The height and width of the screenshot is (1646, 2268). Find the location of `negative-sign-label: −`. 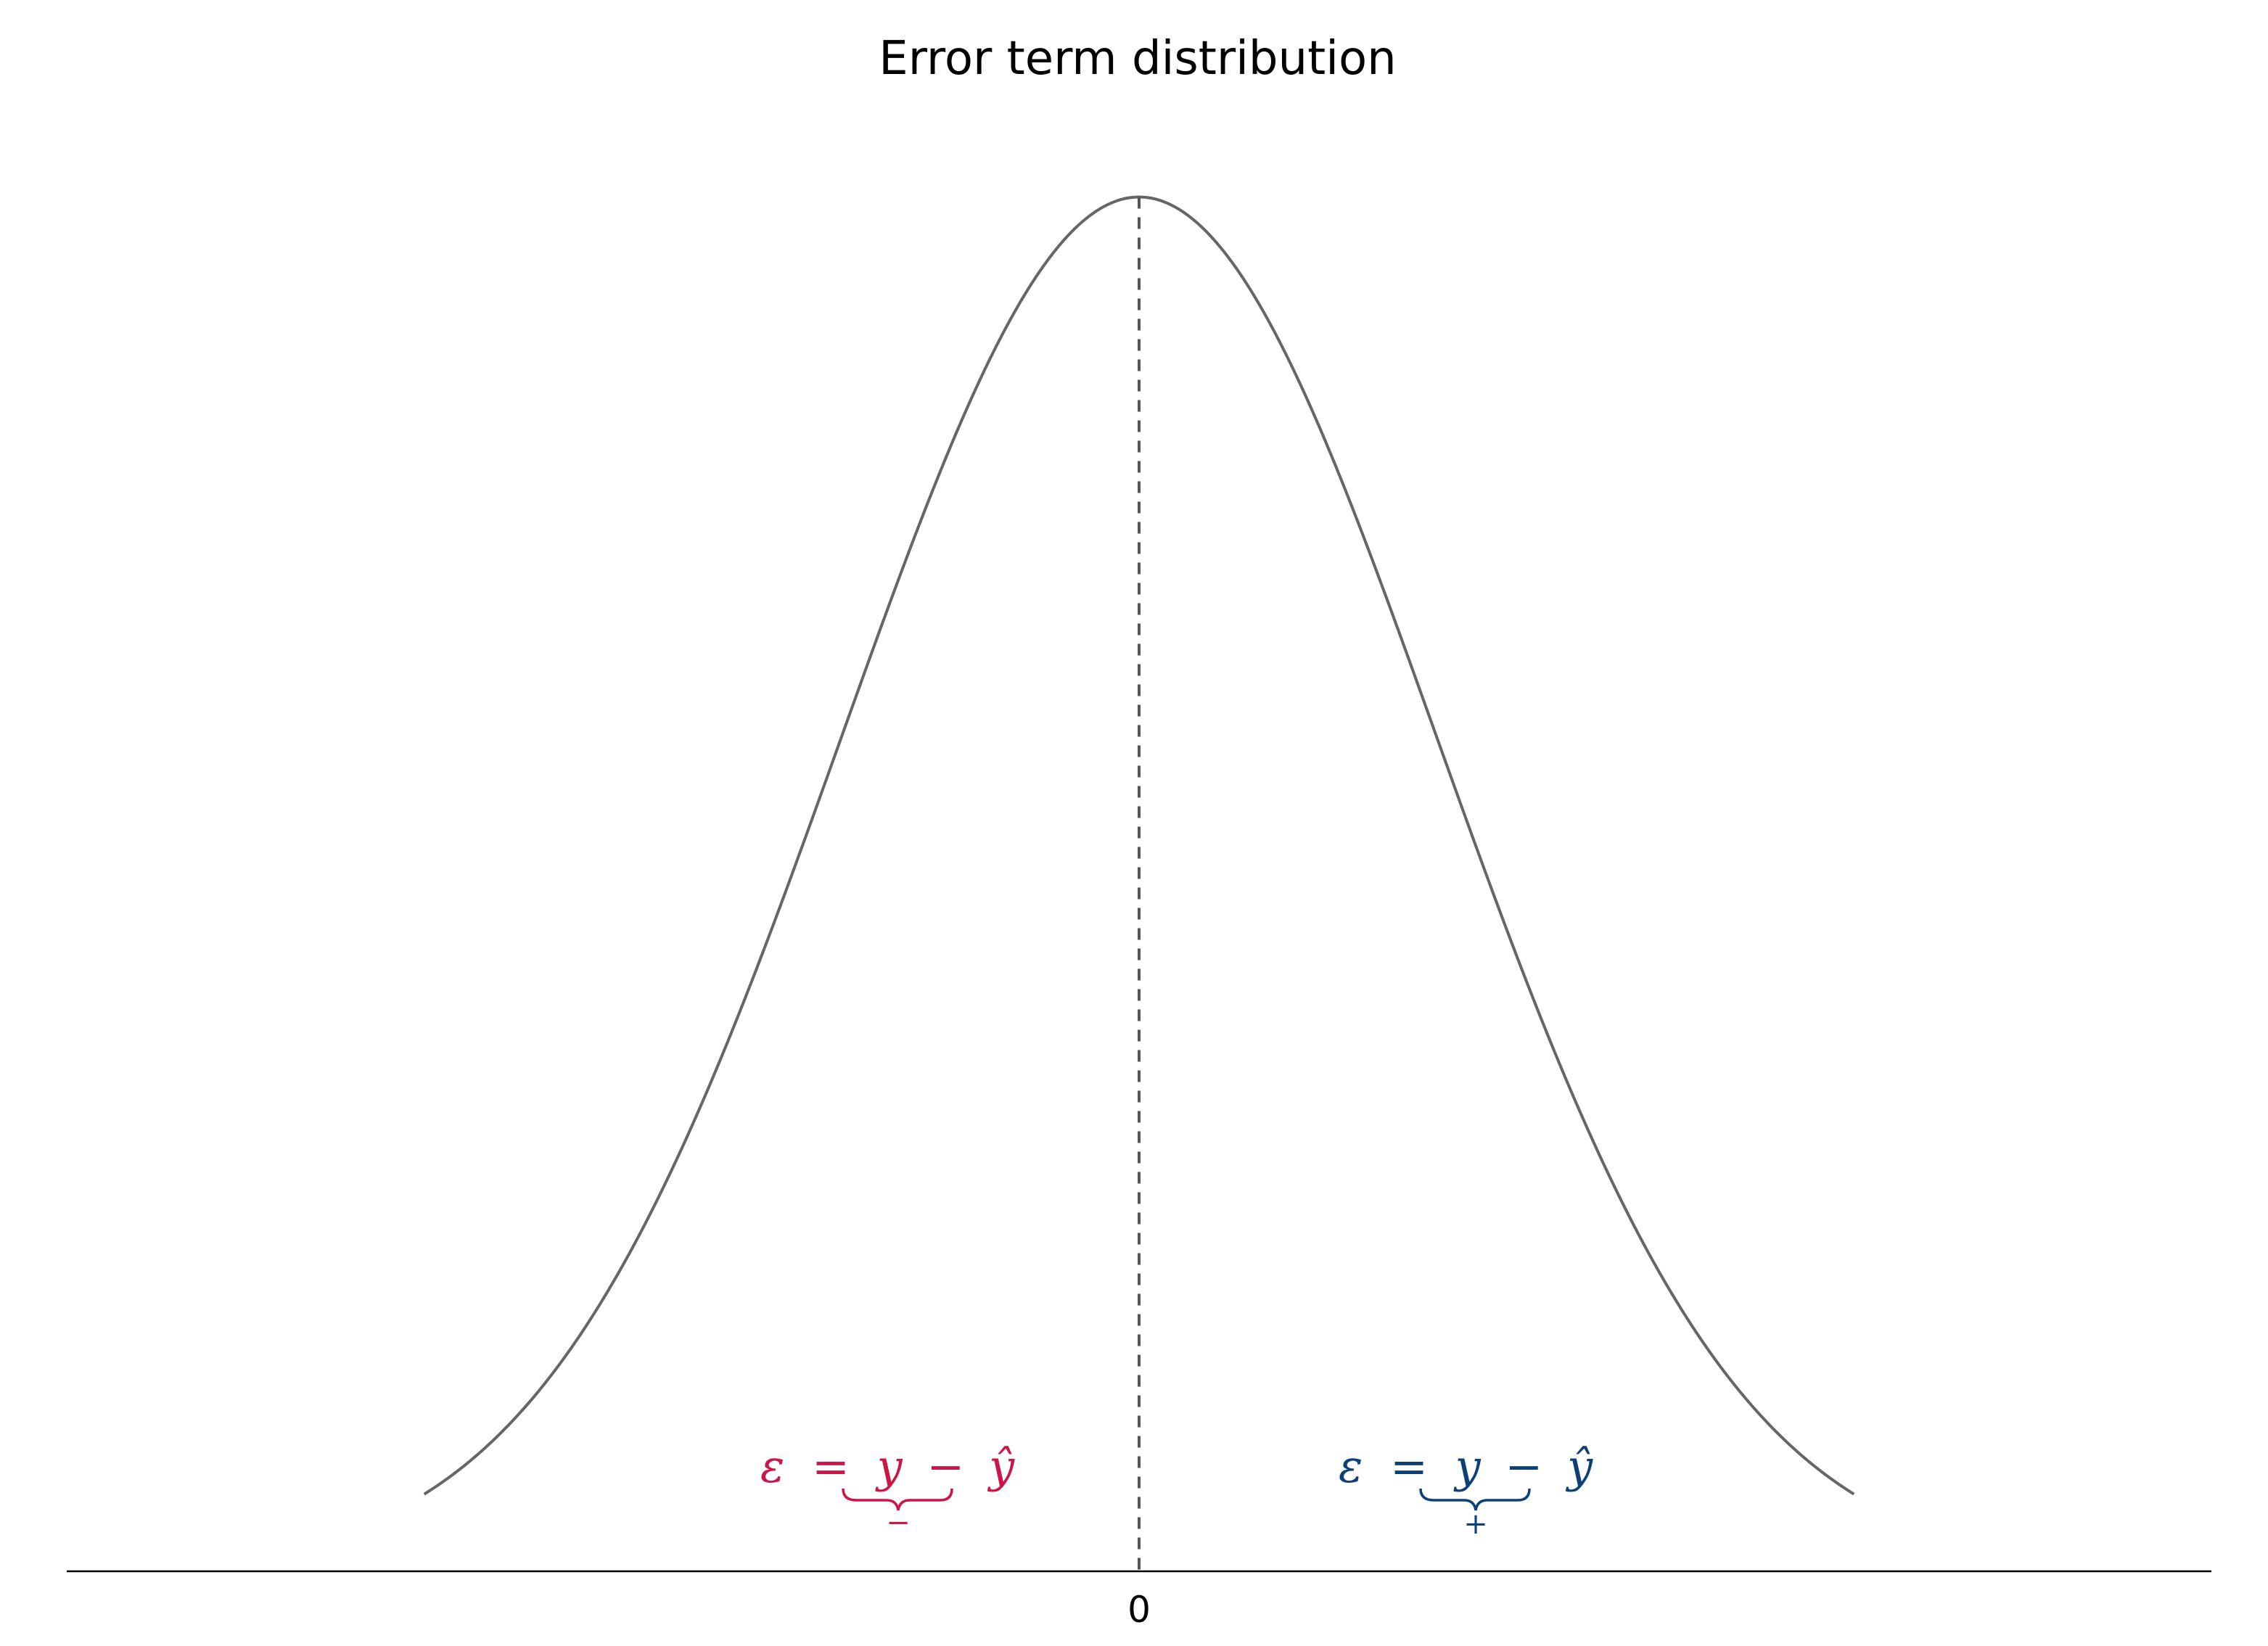

negative-sign-label: − is located at coordinates (898, 1522).